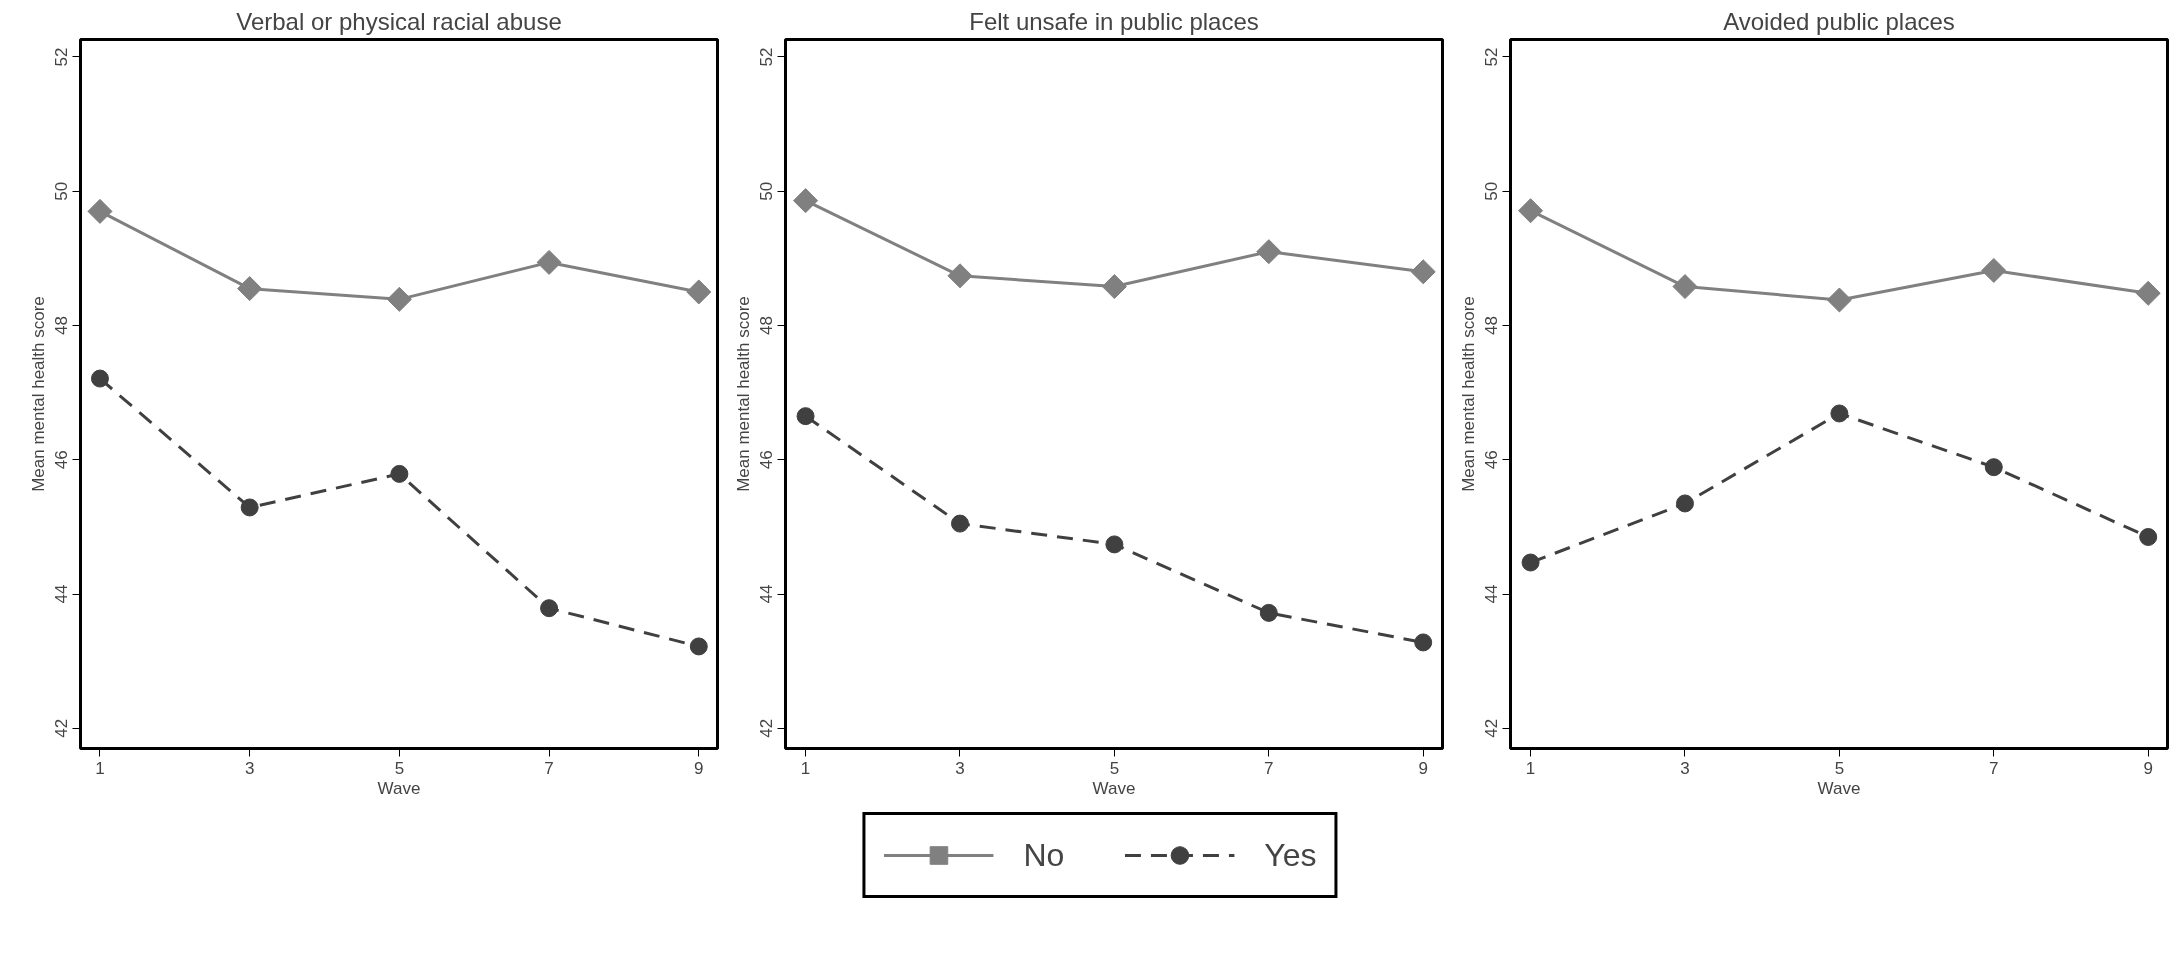 This screenshot has height=967, width=2176. I want to click on chart-title: Avoided public places, so click(1839, 21).